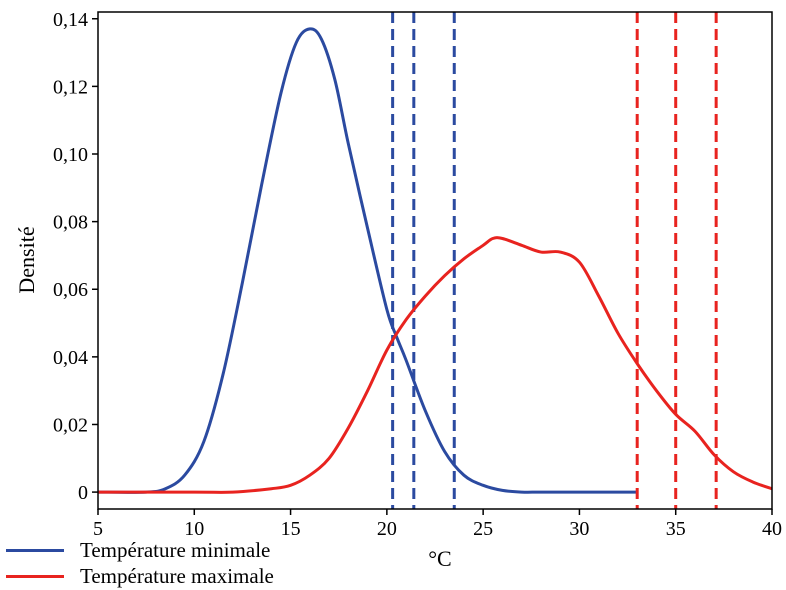 This screenshot has width=786, height=590. I want to click on x-tick-label: 10, so click(194, 529).